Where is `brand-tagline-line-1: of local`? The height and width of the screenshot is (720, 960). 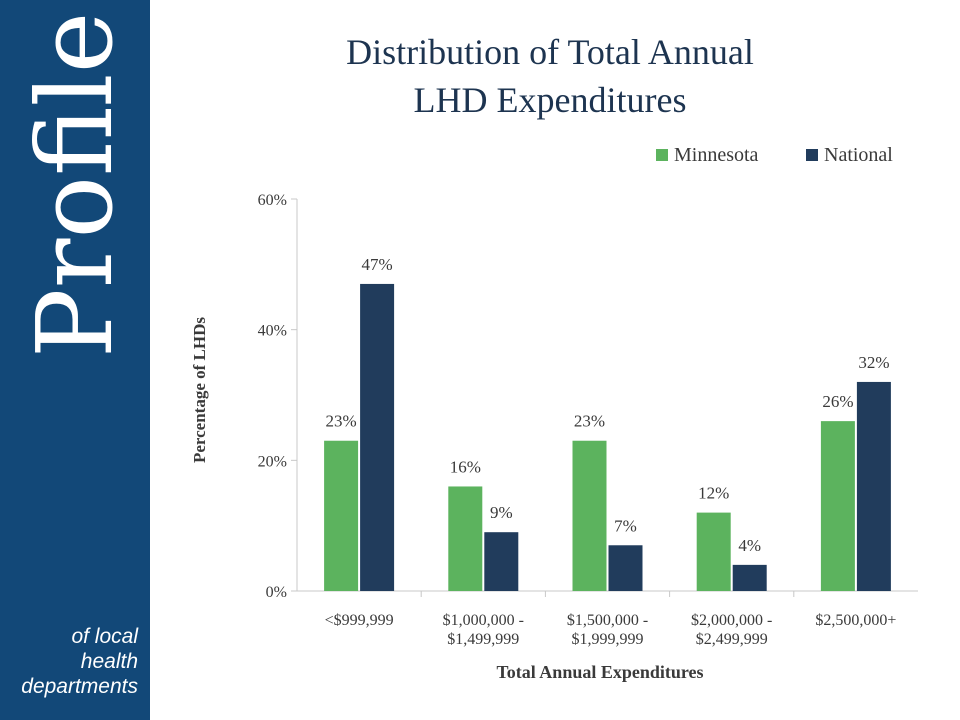
brand-tagline-line-1: of local is located at coordinates (104, 636).